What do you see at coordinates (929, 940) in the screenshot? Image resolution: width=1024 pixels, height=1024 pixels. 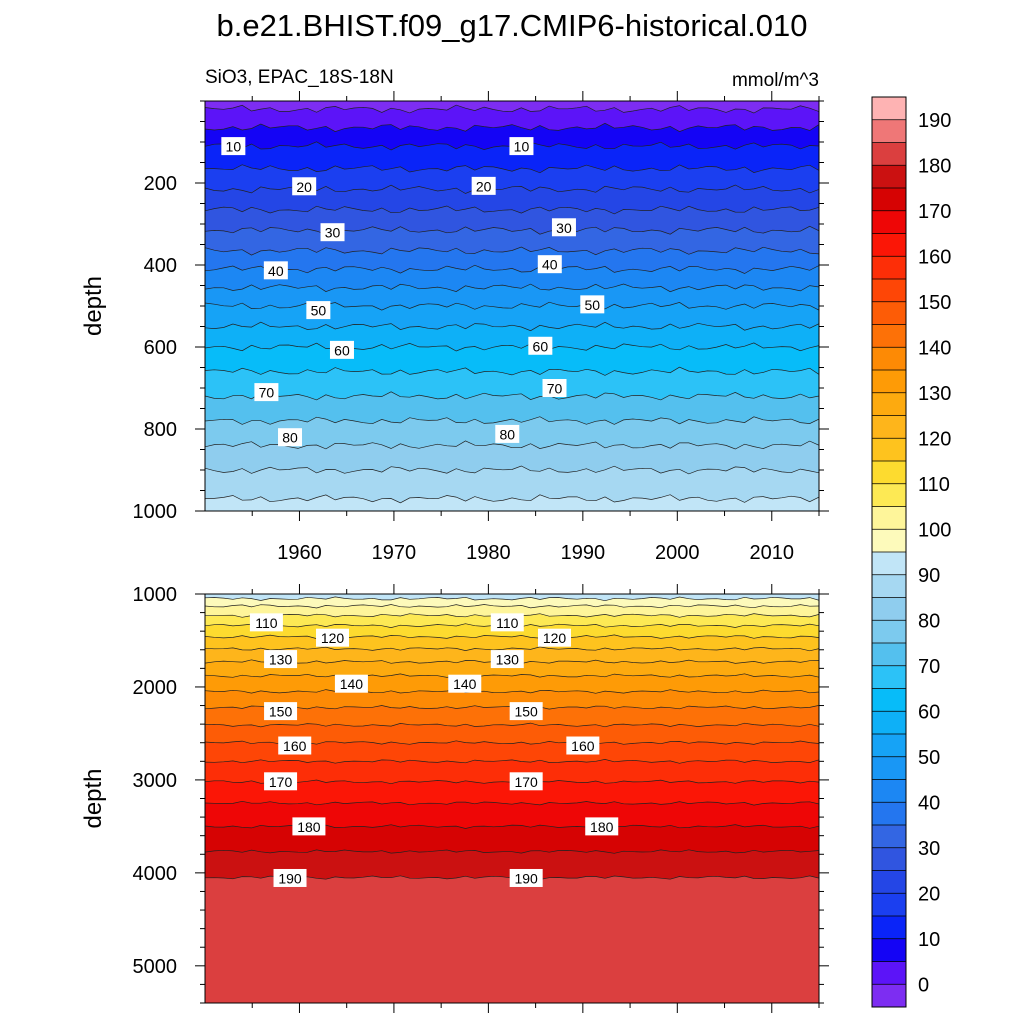 I see `colorbar-tick-label: 10` at bounding box center [929, 940].